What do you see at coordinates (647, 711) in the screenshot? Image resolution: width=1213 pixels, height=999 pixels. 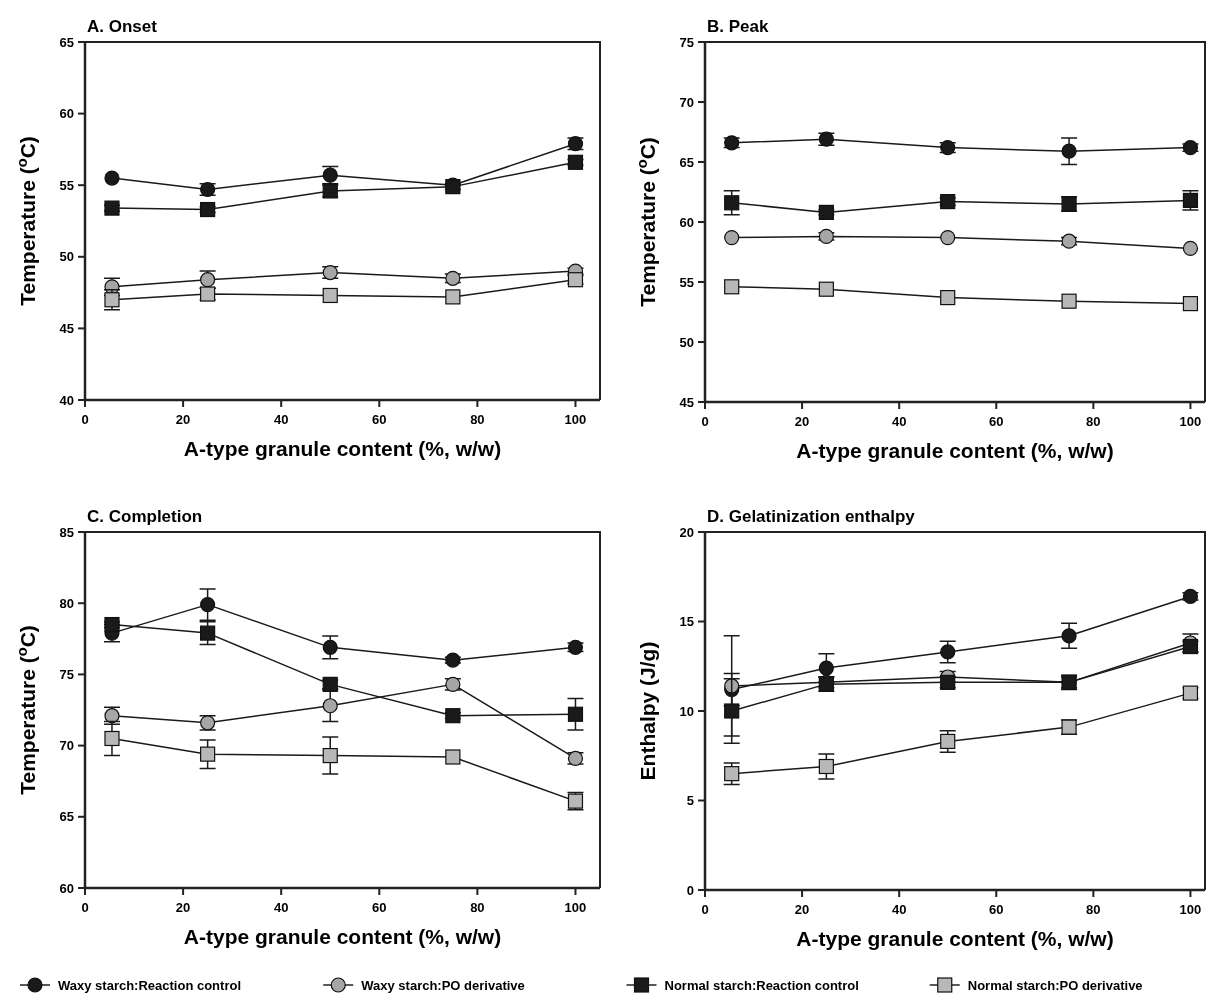 I see `y-axis-title: Enthalpy (J/g)` at bounding box center [647, 711].